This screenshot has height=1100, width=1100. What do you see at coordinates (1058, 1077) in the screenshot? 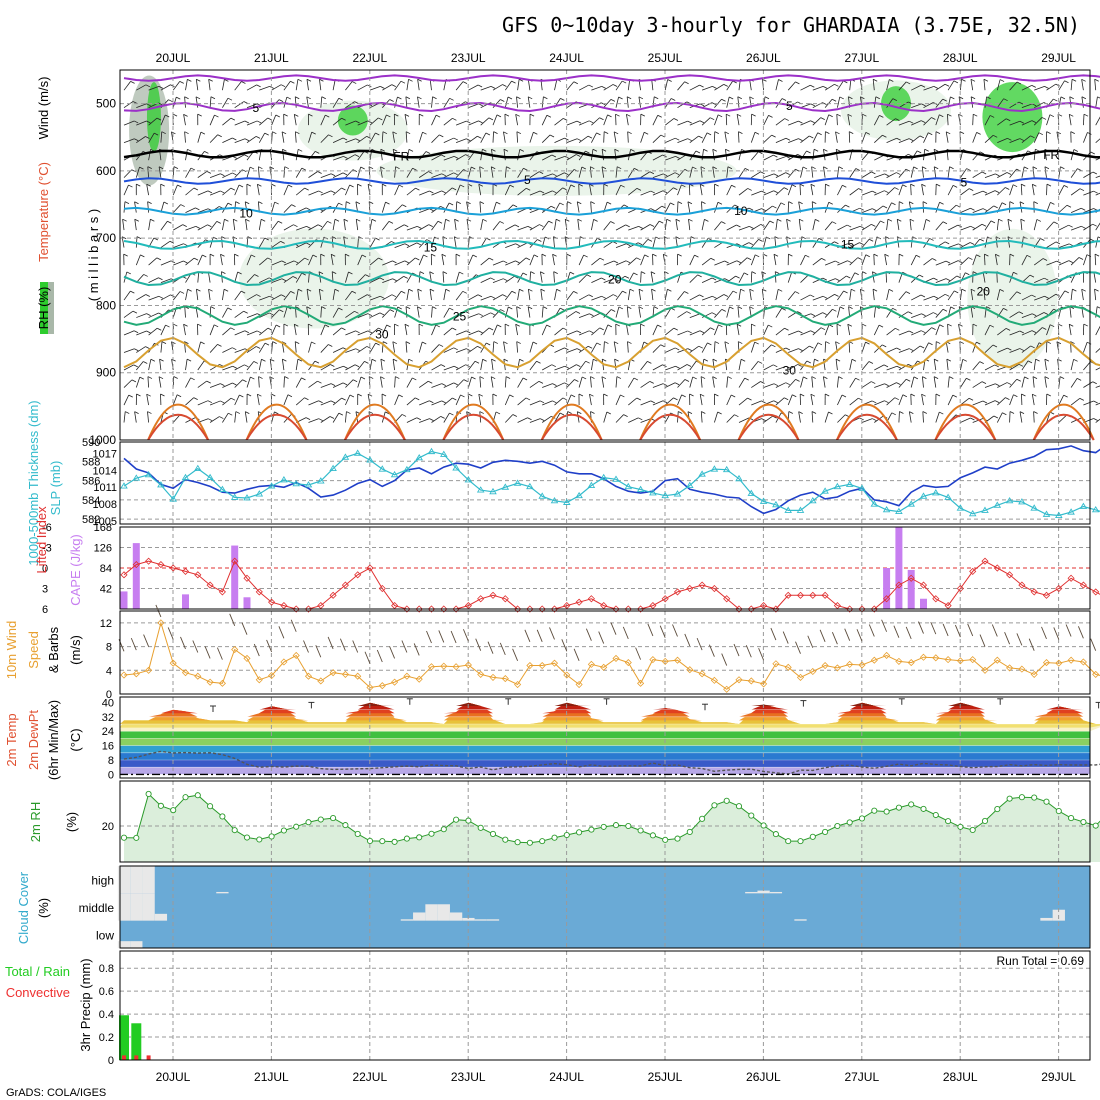
I see `date-label-bottom: 29JUL` at bounding box center [1058, 1077].